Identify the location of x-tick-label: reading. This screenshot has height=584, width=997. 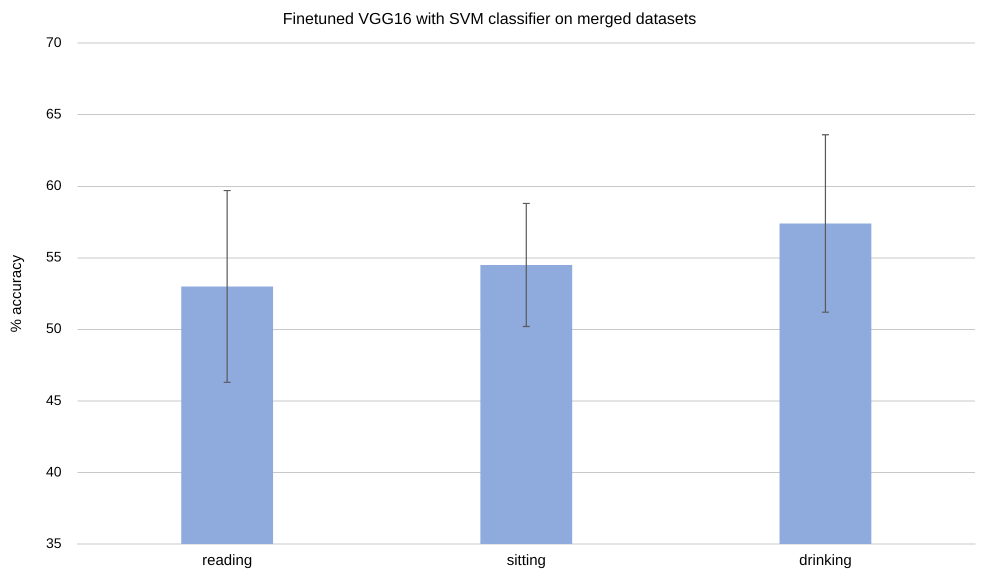
(227, 561).